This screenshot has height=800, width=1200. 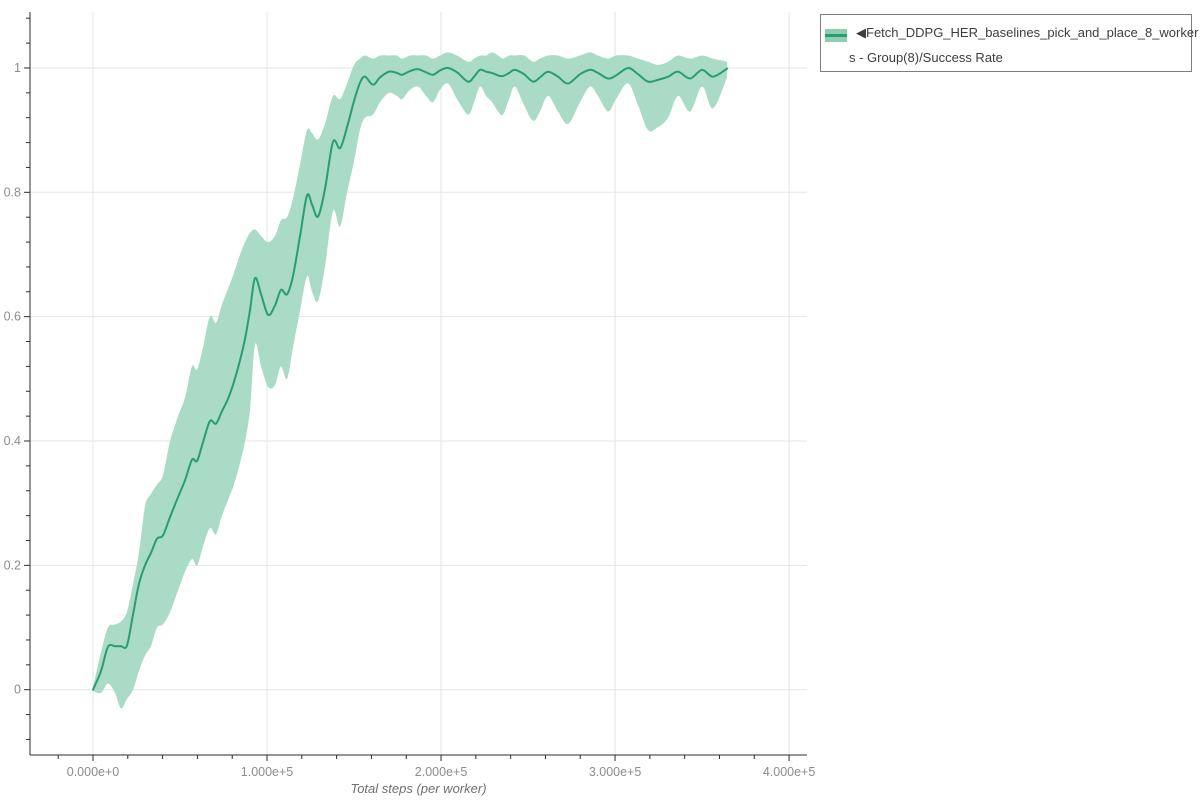 I want to click on x-tick-label: 3.000e+5, so click(x=615, y=772).